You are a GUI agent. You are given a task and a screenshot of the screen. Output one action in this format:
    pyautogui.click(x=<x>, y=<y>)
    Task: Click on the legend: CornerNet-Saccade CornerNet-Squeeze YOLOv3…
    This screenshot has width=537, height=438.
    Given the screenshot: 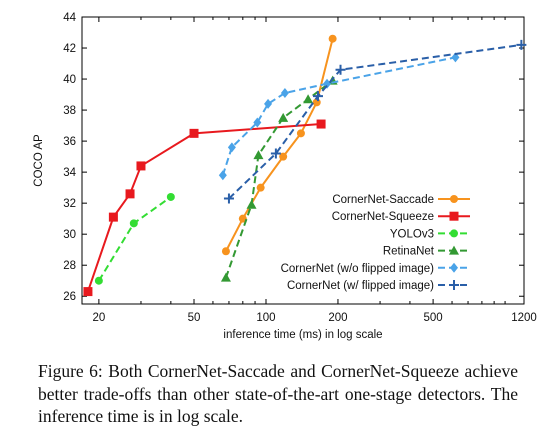 What is the action you would take?
    pyautogui.click(x=375, y=243)
    